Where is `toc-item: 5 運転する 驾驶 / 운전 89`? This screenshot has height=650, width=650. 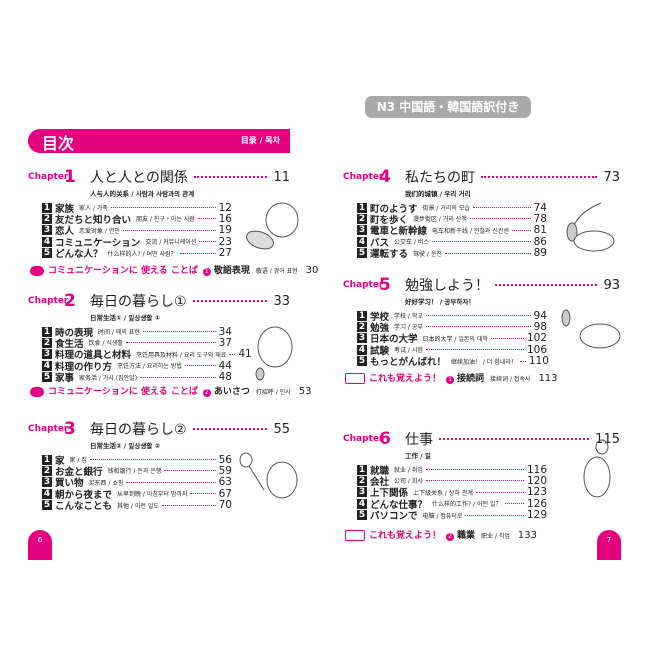
toc-item: 5 運転する 驾驶 / 운전 89 is located at coordinates (452, 253).